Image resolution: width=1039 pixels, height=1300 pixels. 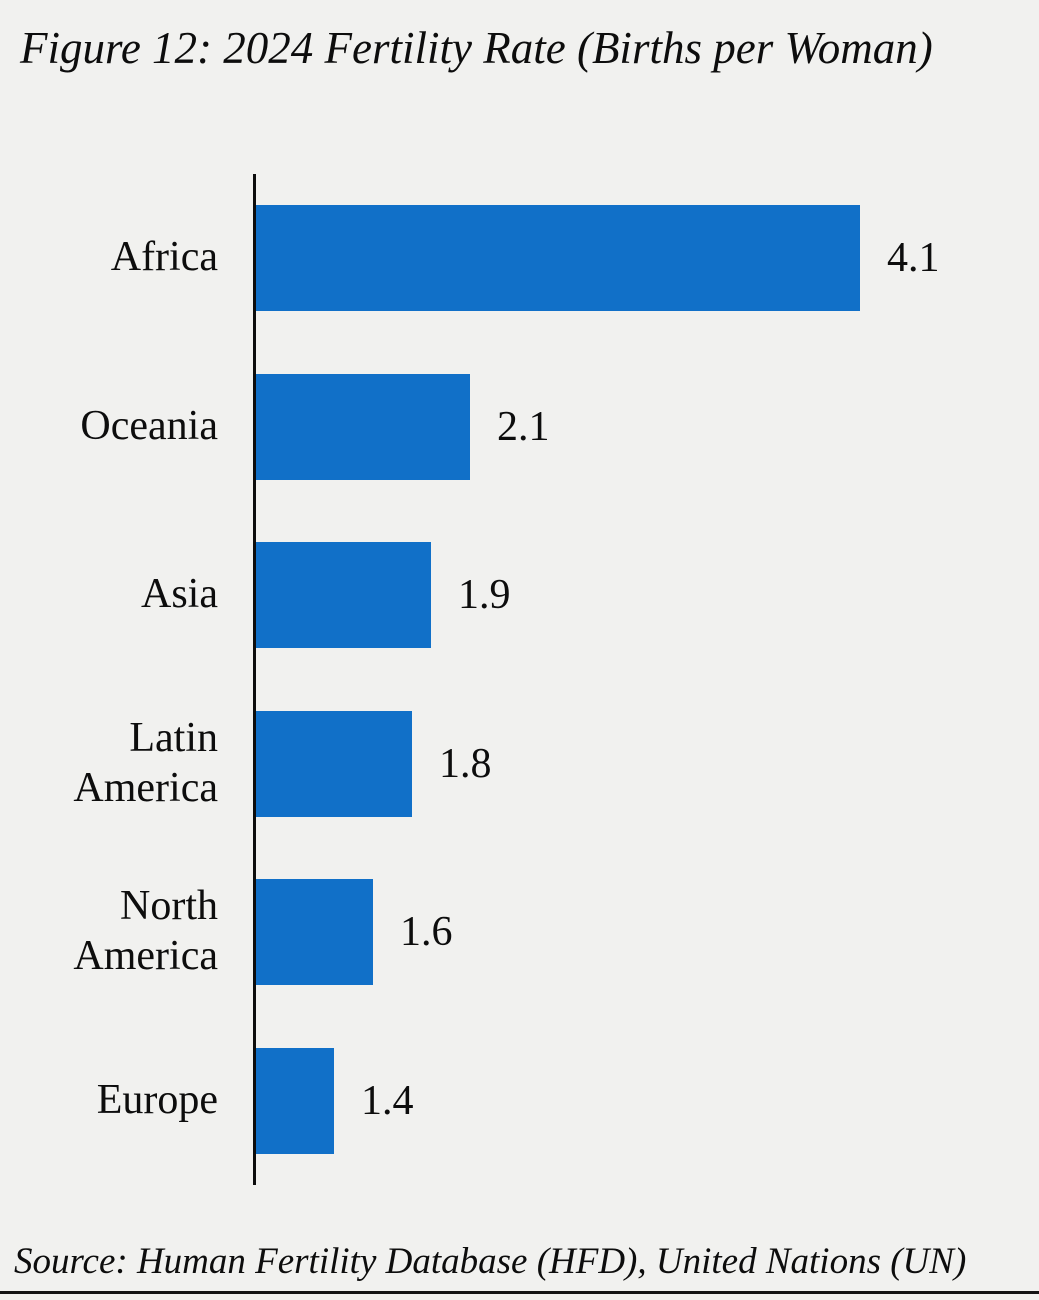 I want to click on category-label: Africa, so click(x=164, y=257).